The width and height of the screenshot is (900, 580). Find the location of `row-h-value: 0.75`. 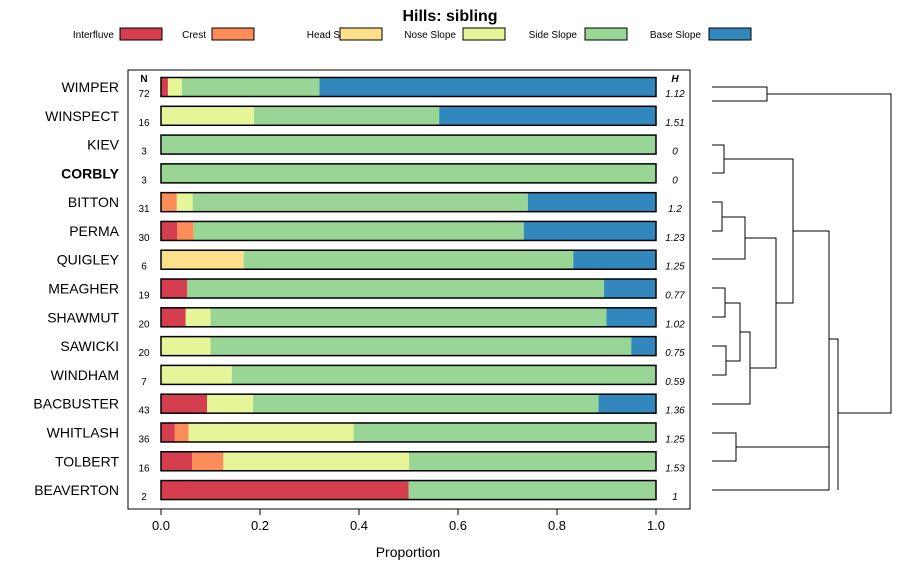

row-h-value: 0.75 is located at coordinates (675, 353).